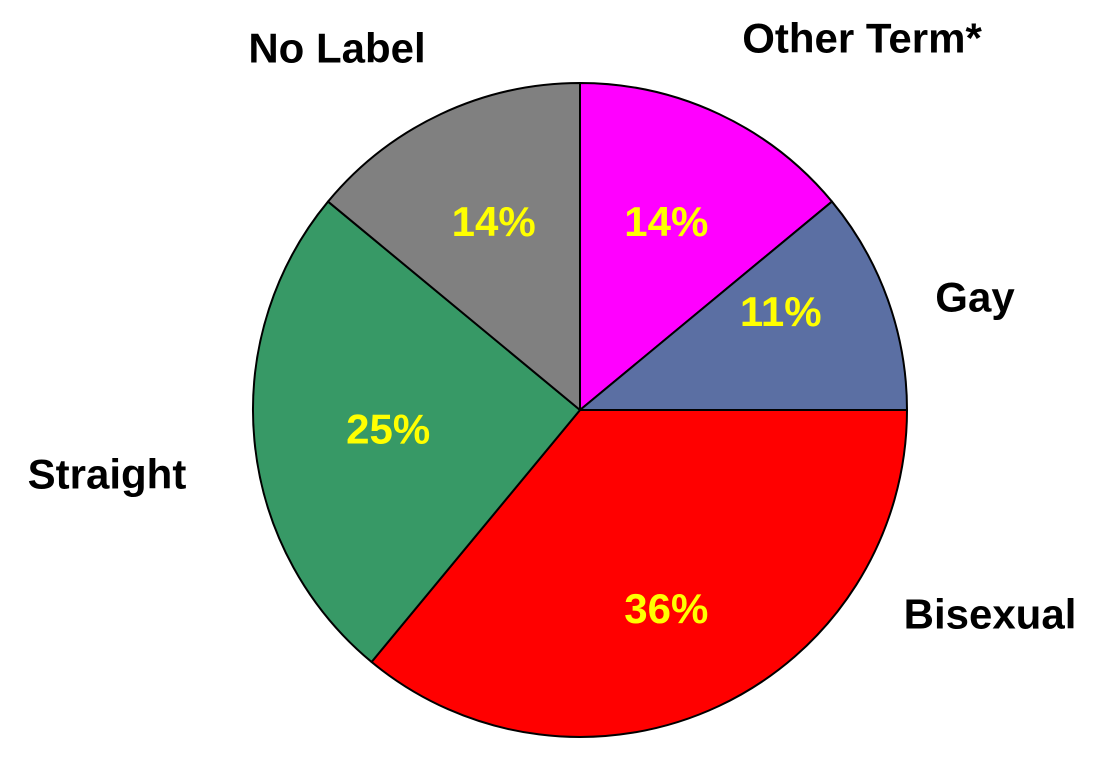  I want to click on category-label-bisexual: Bisexual, so click(990, 614).